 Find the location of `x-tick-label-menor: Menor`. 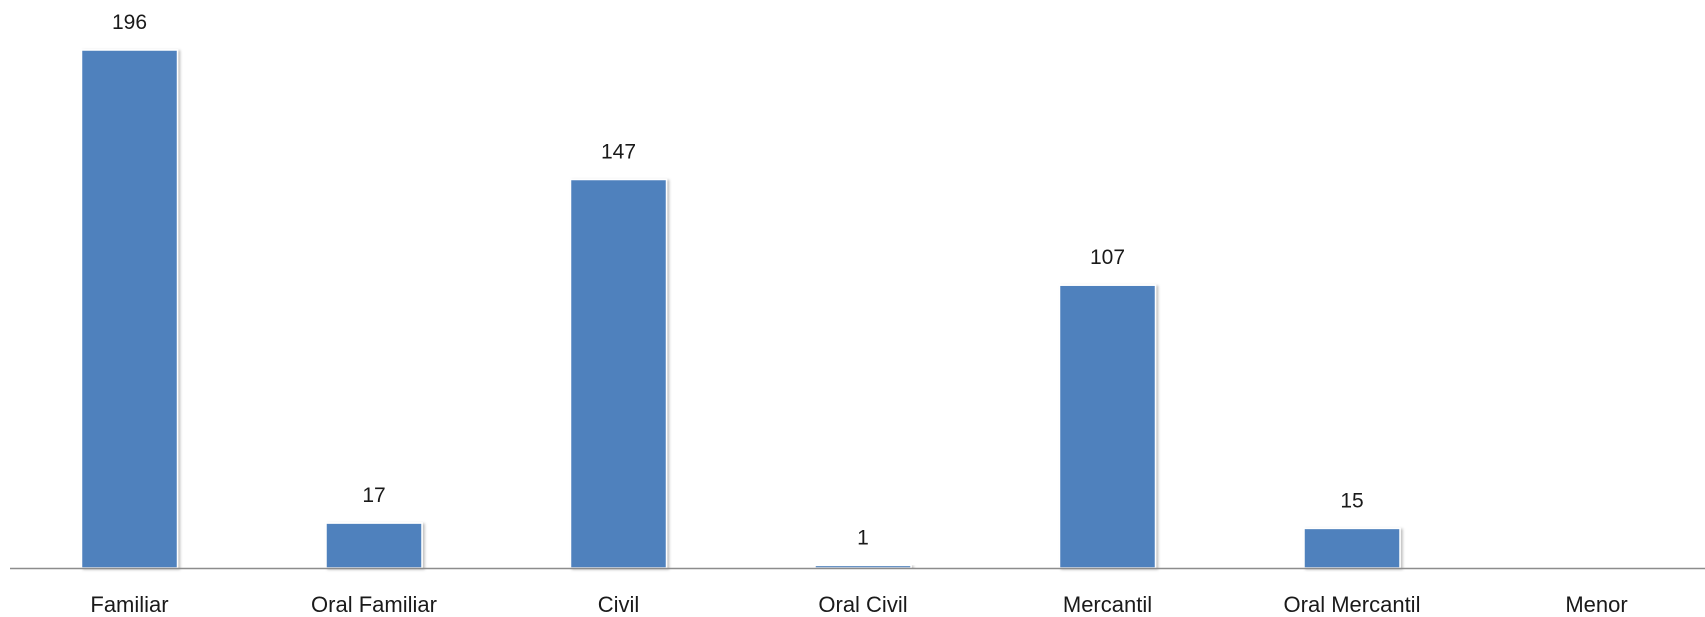

x-tick-label-menor: Menor is located at coordinates (1596, 604).